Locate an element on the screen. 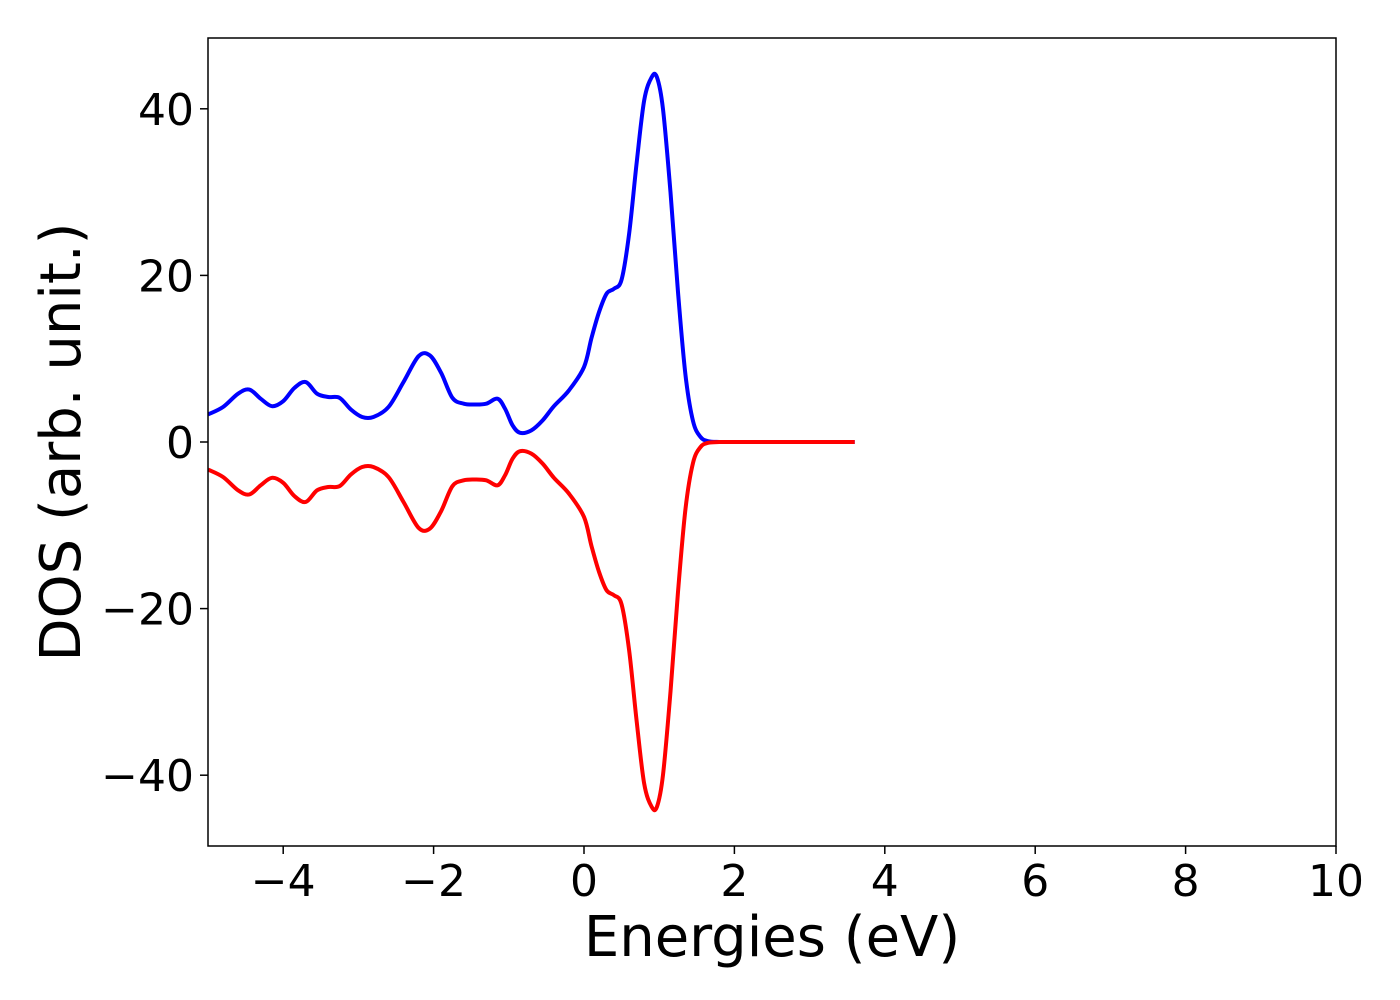 Image resolution: width=1400 pixels, height=1000 pixels. y-tick-label: 40 is located at coordinates (166, 110).